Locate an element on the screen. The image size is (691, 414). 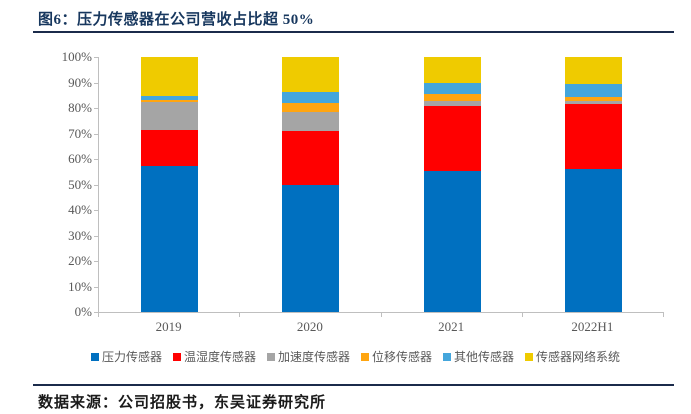
bar-2022H1 is located at coordinates (593, 184).